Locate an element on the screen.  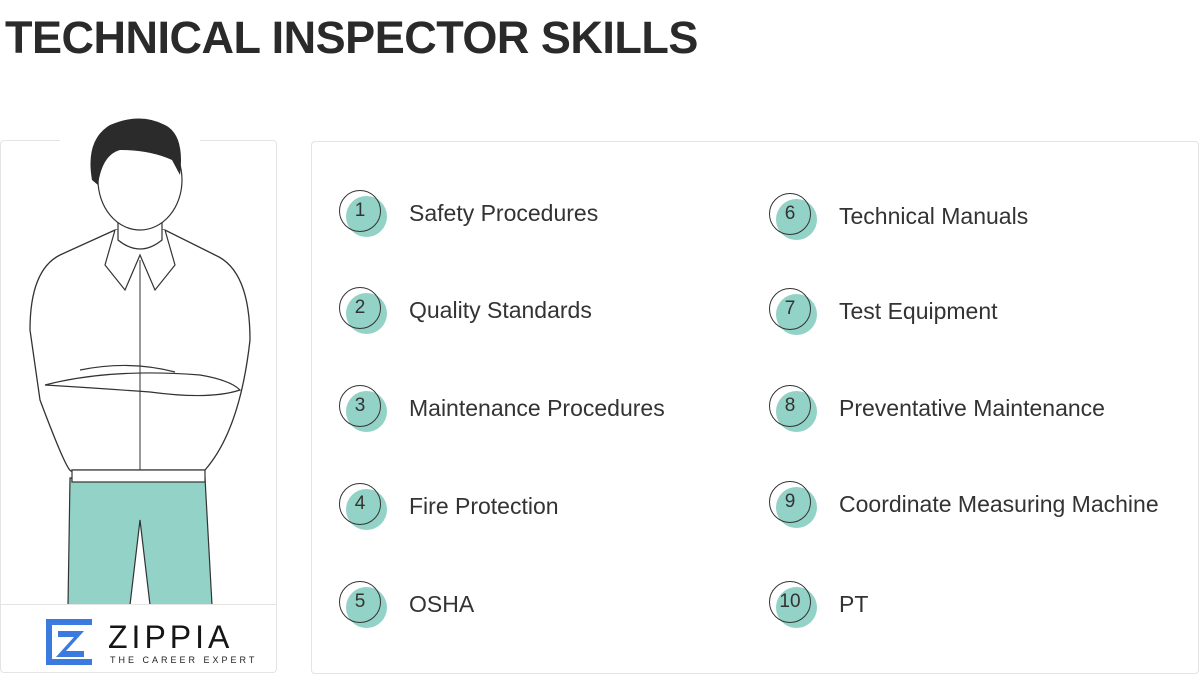
skill-item: 6 Technical Manuals is located at coordinates (898, 218).